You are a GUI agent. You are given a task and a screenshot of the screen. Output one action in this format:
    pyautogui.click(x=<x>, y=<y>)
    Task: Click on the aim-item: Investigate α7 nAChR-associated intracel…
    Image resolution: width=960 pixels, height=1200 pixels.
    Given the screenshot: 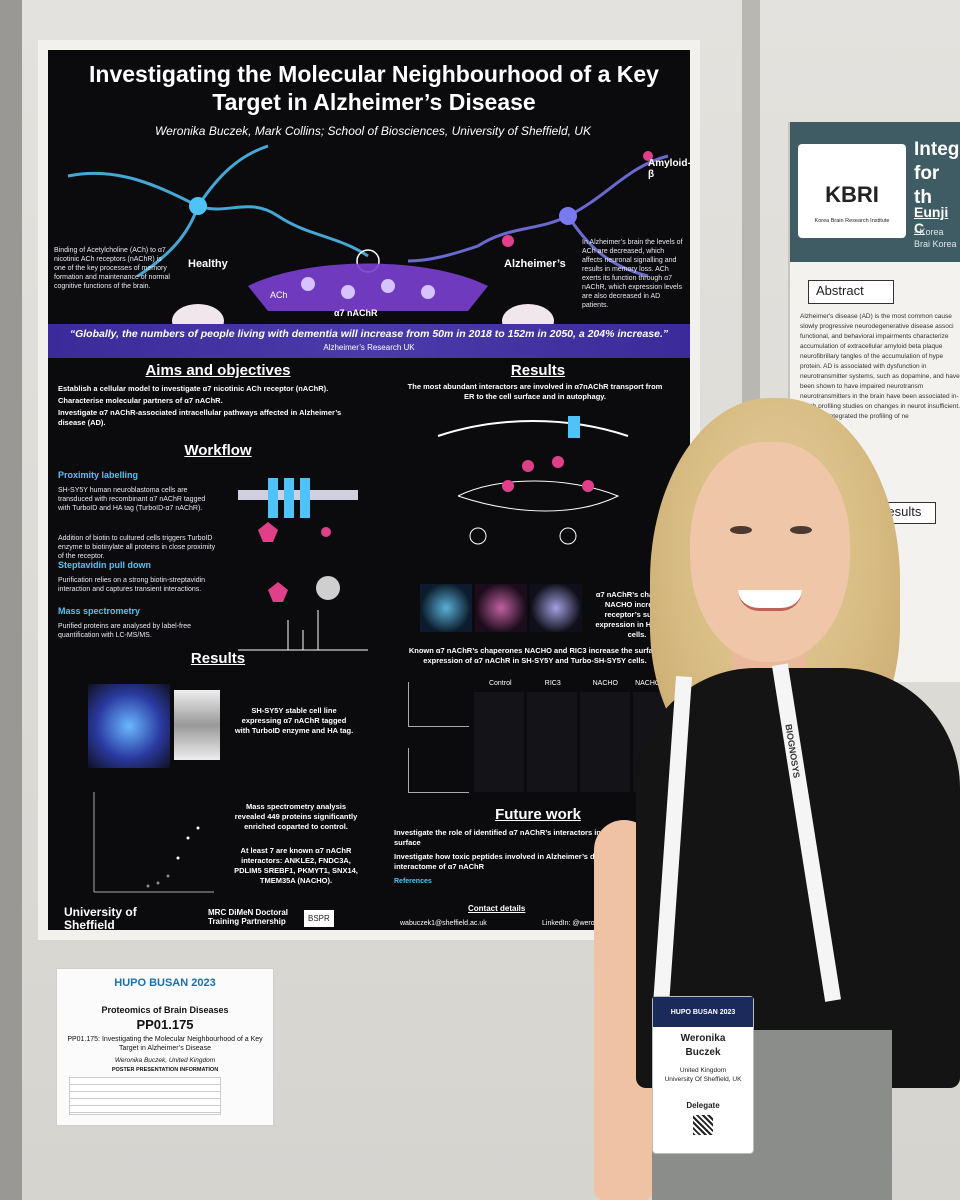 What is the action you would take?
    pyautogui.click(x=200, y=417)
    